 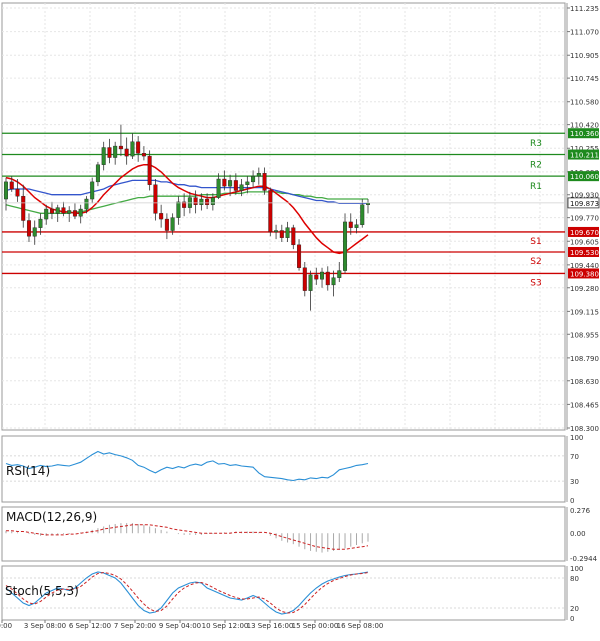 I want to click on y-tick-label: 109.770, so click(x=584, y=219).